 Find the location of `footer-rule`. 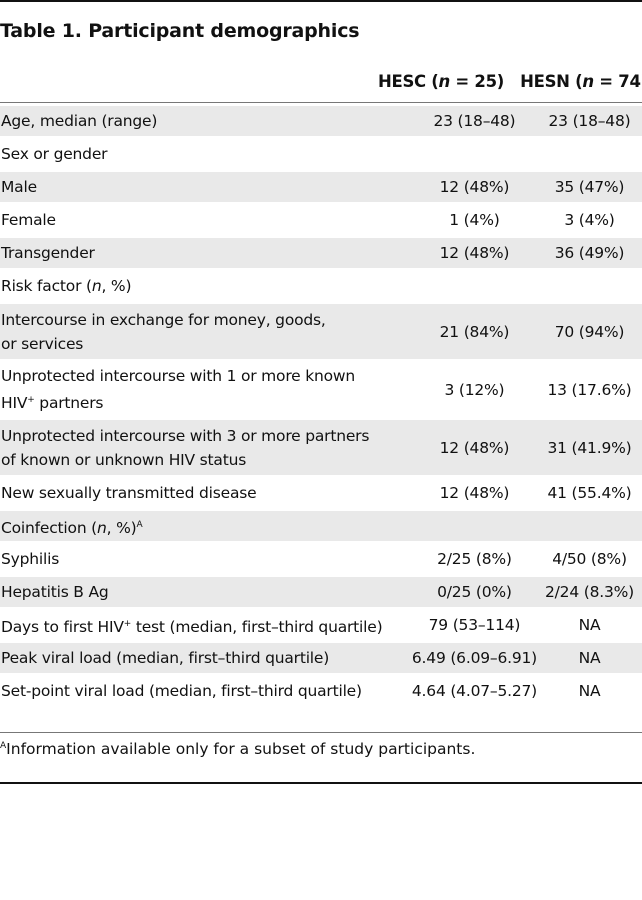

footer-rule is located at coordinates (321, 732).